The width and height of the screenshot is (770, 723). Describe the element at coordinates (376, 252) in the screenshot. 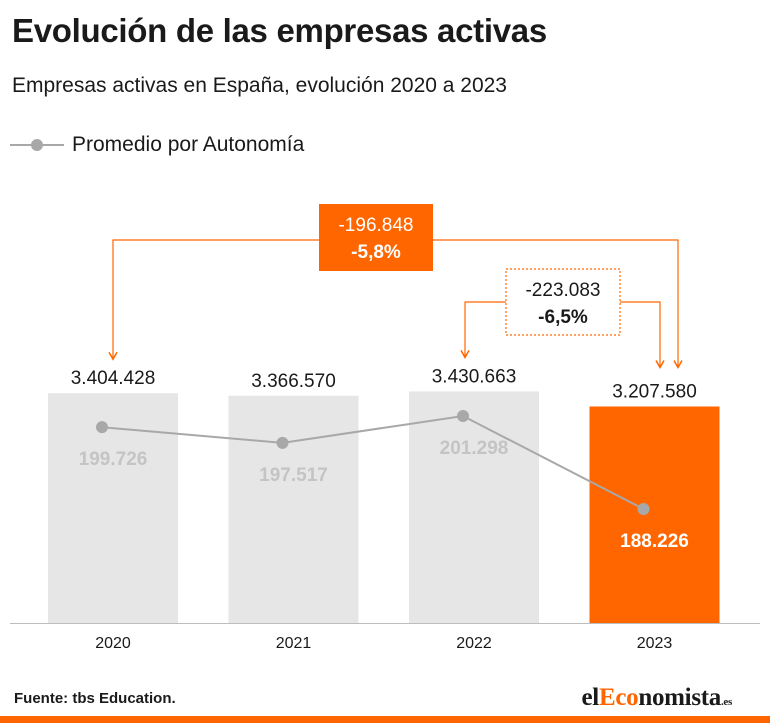

I see `annotation-pct-2020-2023: -5,8%` at that location.